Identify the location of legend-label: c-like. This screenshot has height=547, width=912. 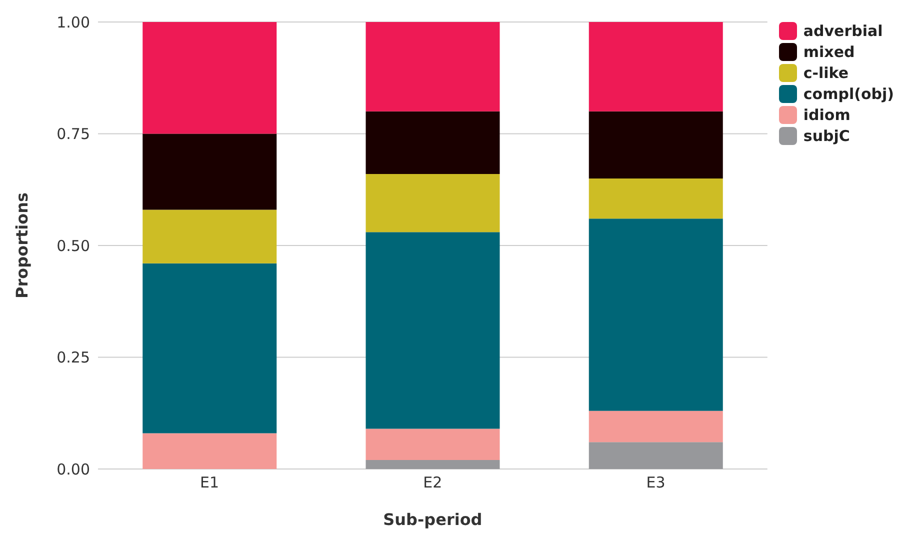
(826, 73).